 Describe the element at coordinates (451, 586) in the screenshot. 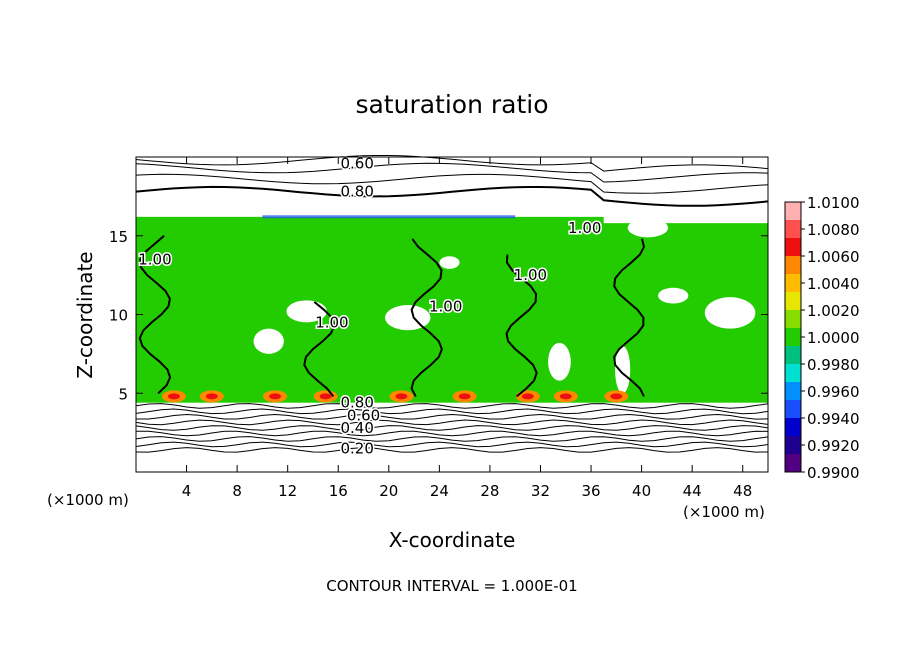

I see `contour-interval-note: CONTOUR INTERVAL = 1.000E-01` at that location.